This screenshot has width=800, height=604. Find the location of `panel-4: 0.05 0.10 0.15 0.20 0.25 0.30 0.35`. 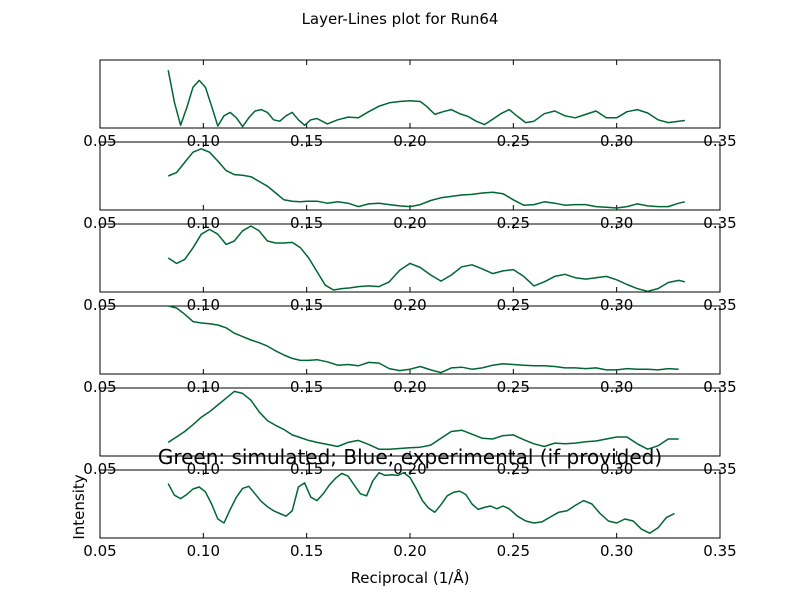

panel-4: 0.05 0.10 0.15 0.20 0.25 0.30 0.35 is located at coordinates (410, 350).